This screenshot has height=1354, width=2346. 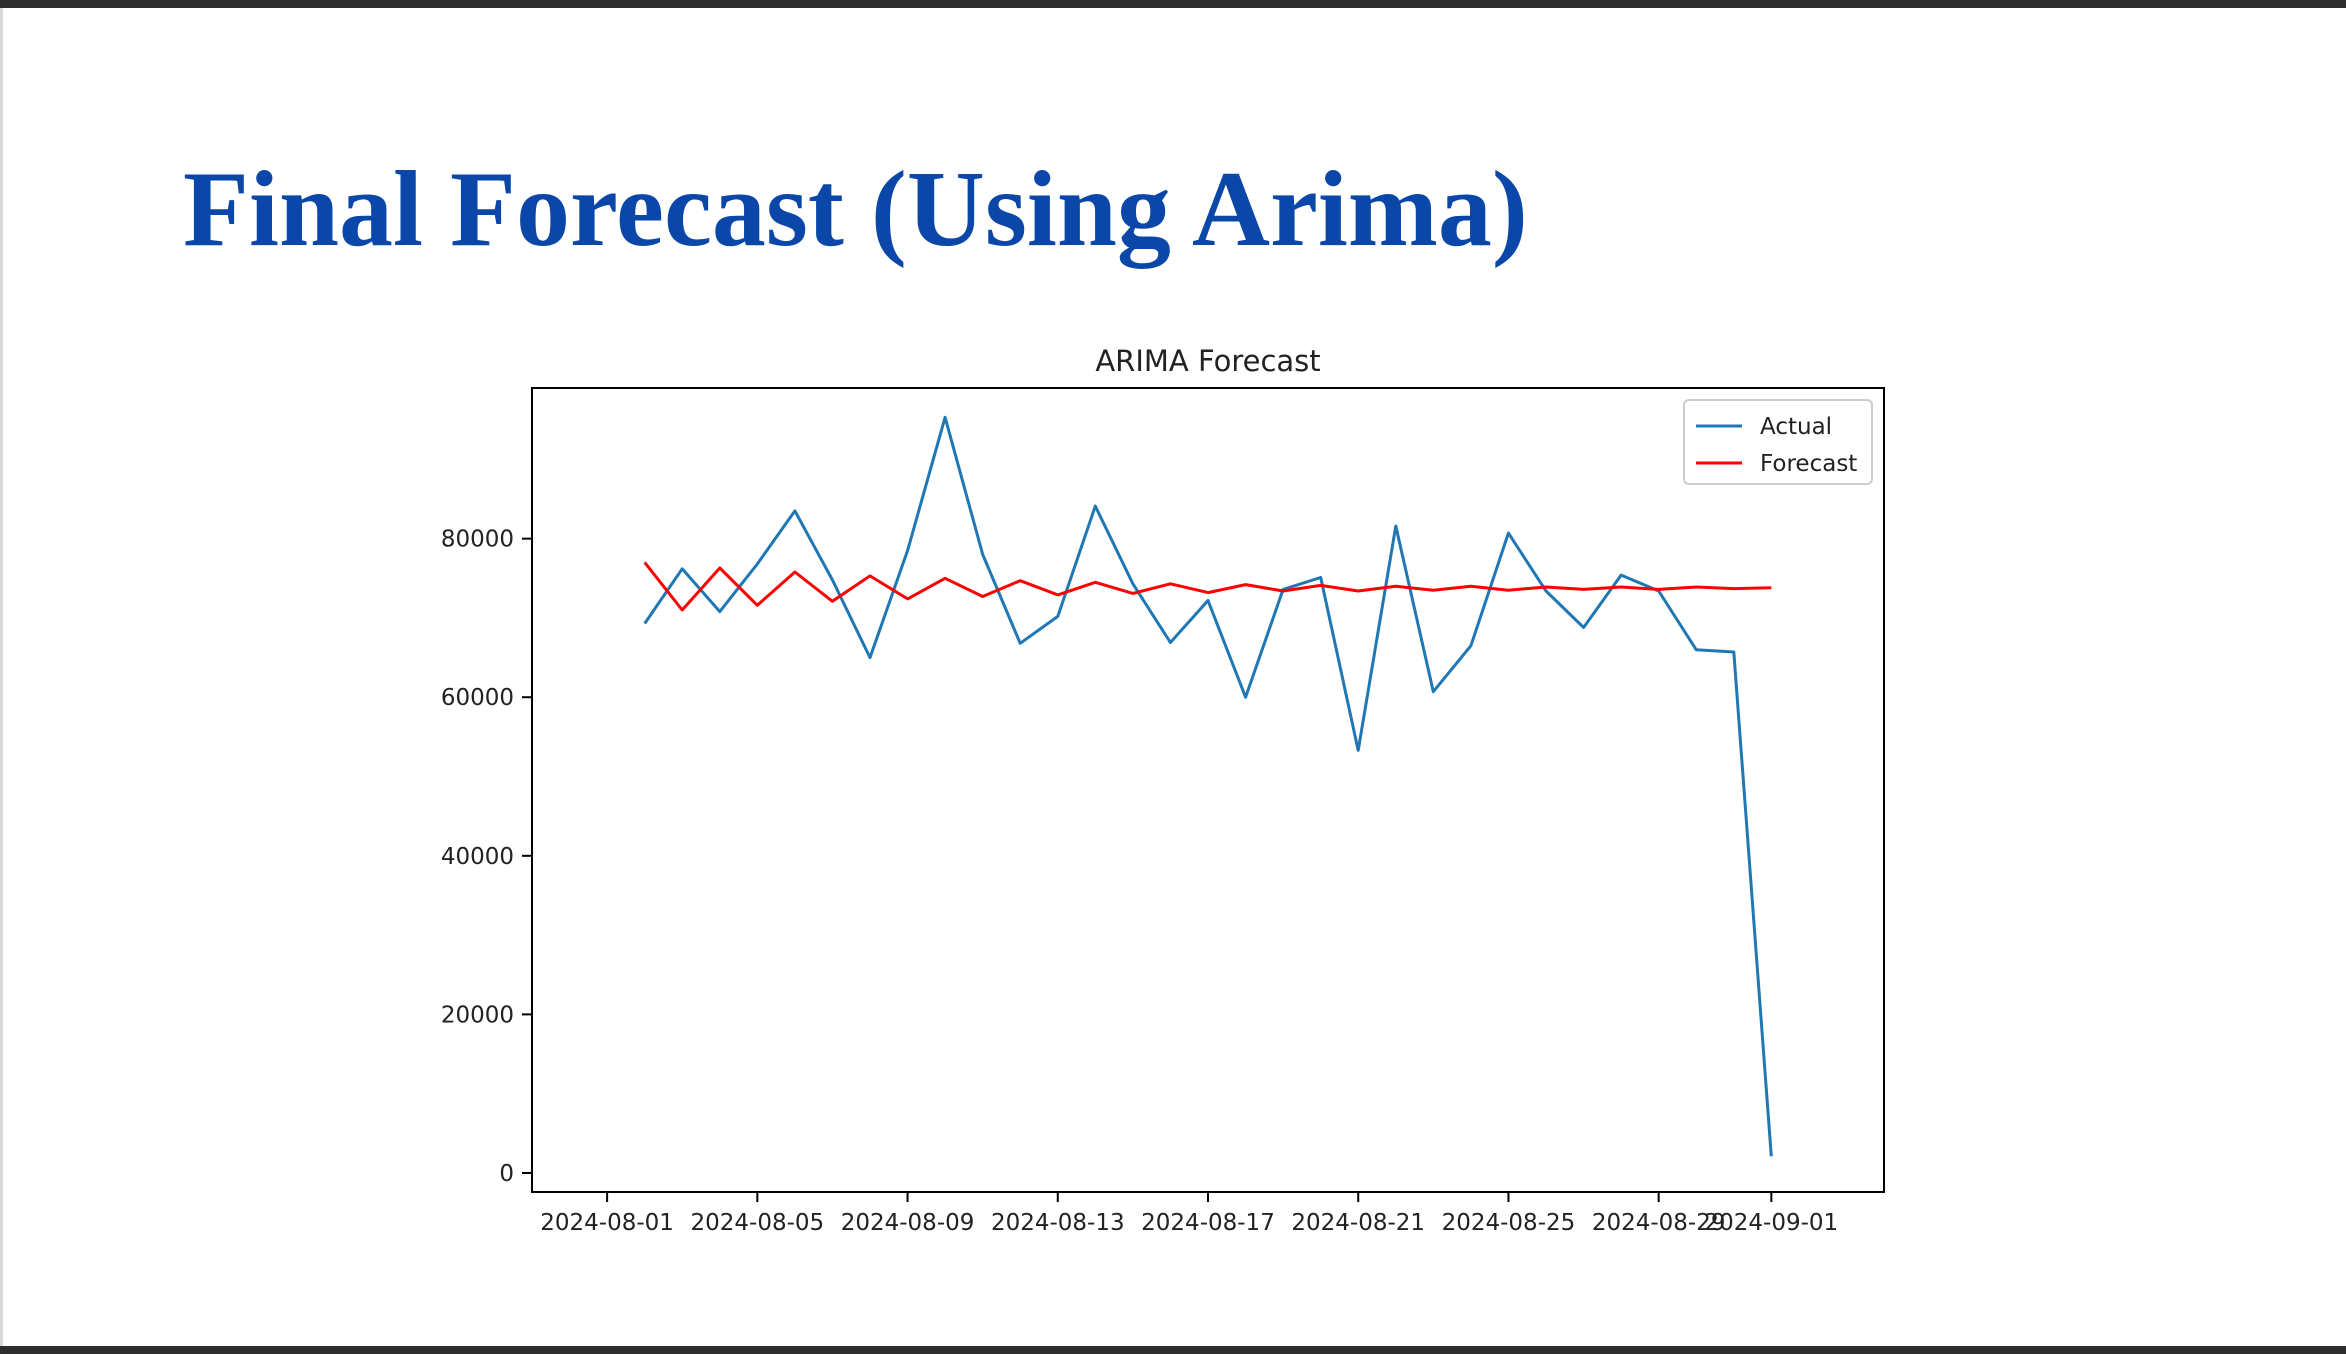 What do you see at coordinates (1207, 361) in the screenshot?
I see `chart-title: ARIMA Forecast` at bounding box center [1207, 361].